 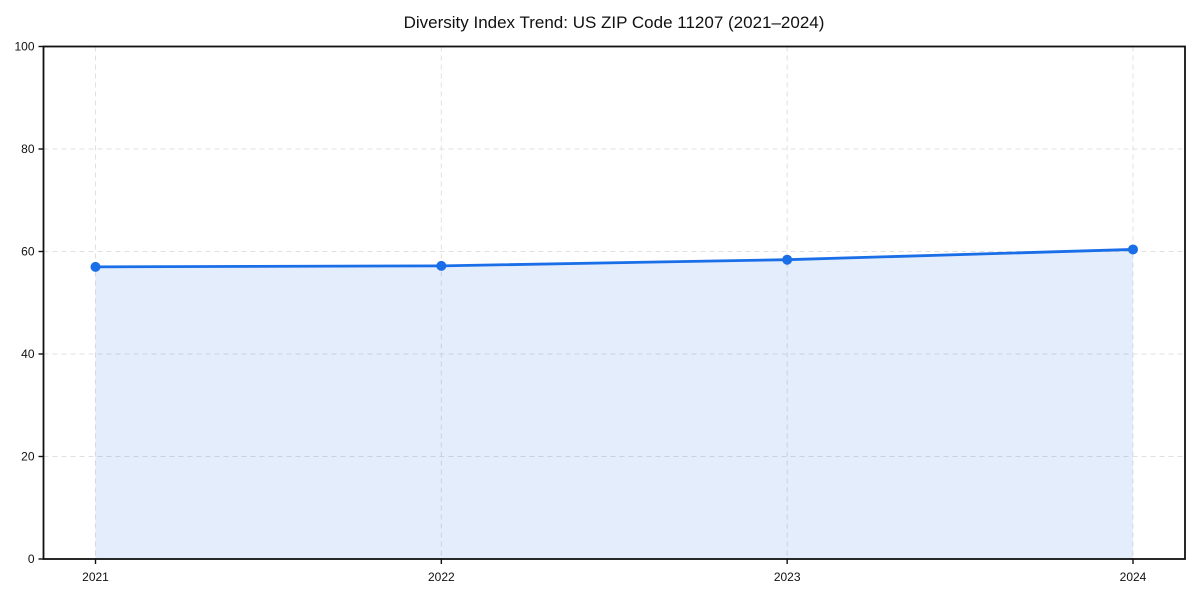 I want to click on y-tick-label-60: 60, so click(x=28, y=252).